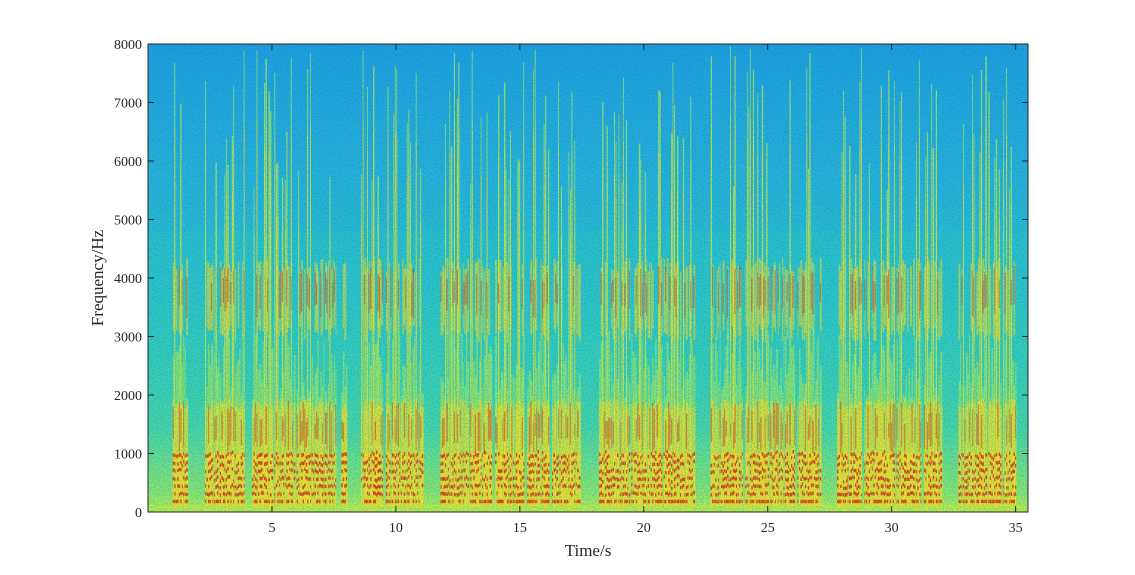 The image size is (1135, 575). I want to click on x-axis-title: Time/s, so click(588, 550).